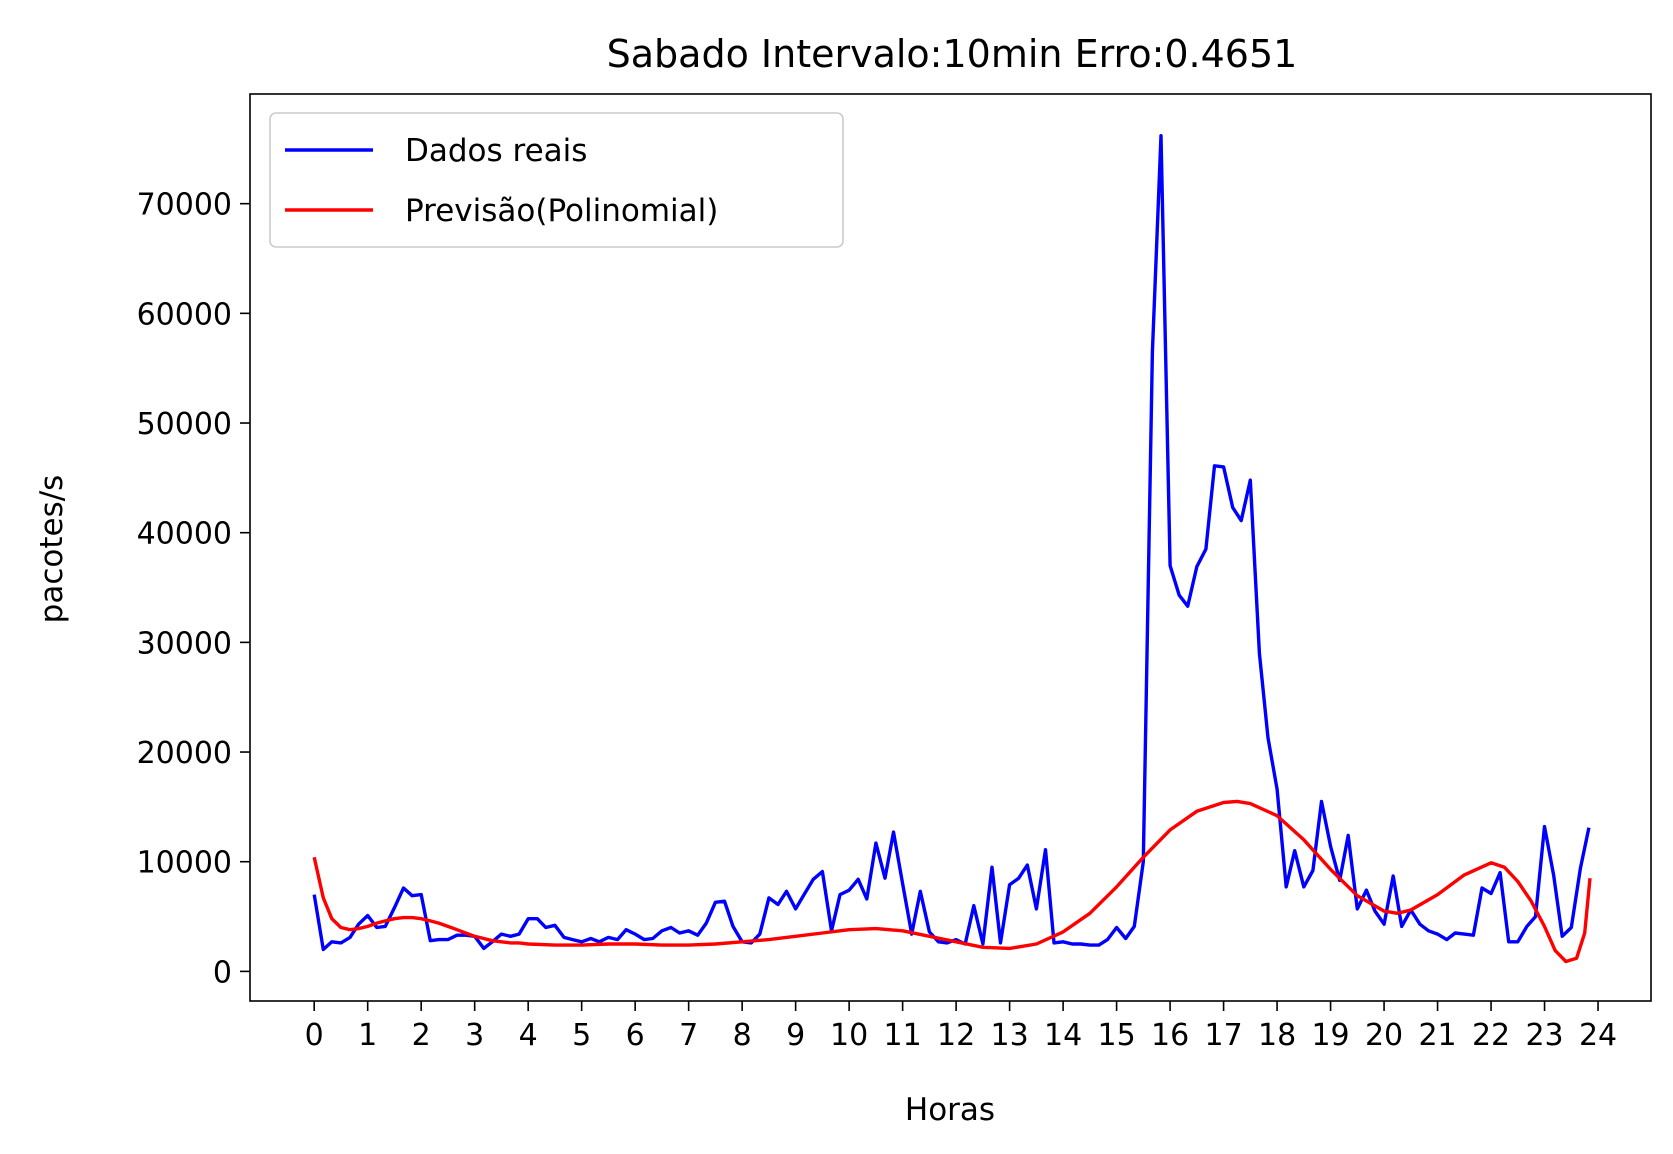 This screenshot has height=1154, width=1673. What do you see at coordinates (849, 1035) in the screenshot?
I see `x-tick-label: 10` at bounding box center [849, 1035].